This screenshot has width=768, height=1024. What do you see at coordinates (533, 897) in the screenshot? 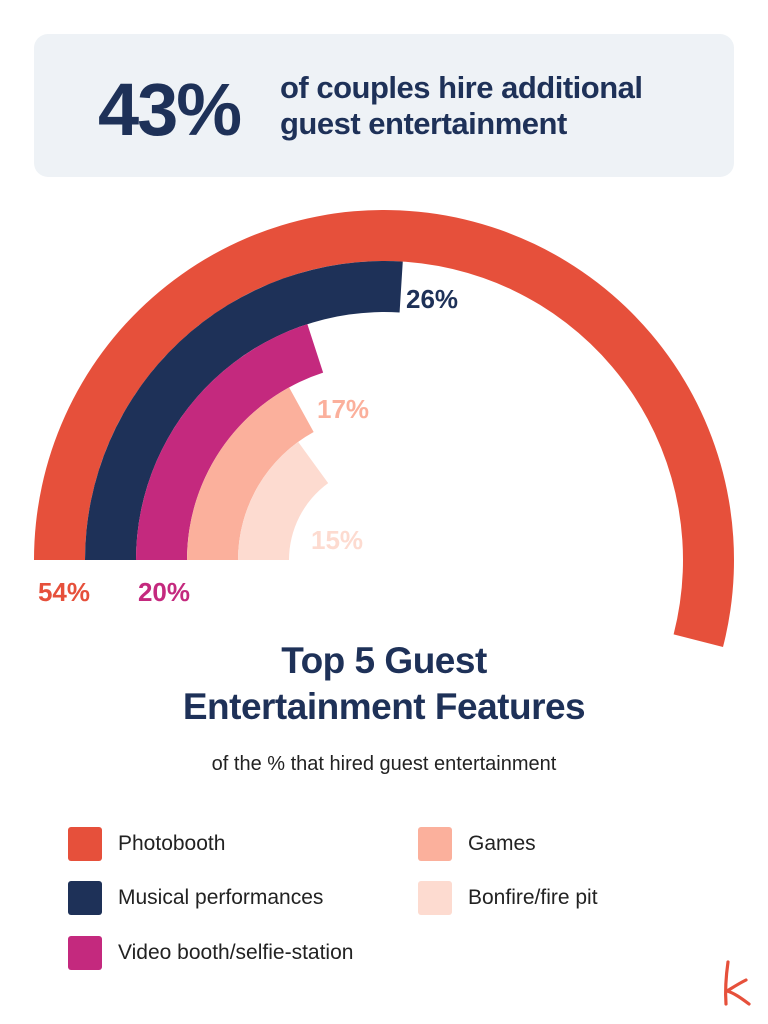
I see `legend-label: Bonfire/fire pit` at bounding box center [533, 897].